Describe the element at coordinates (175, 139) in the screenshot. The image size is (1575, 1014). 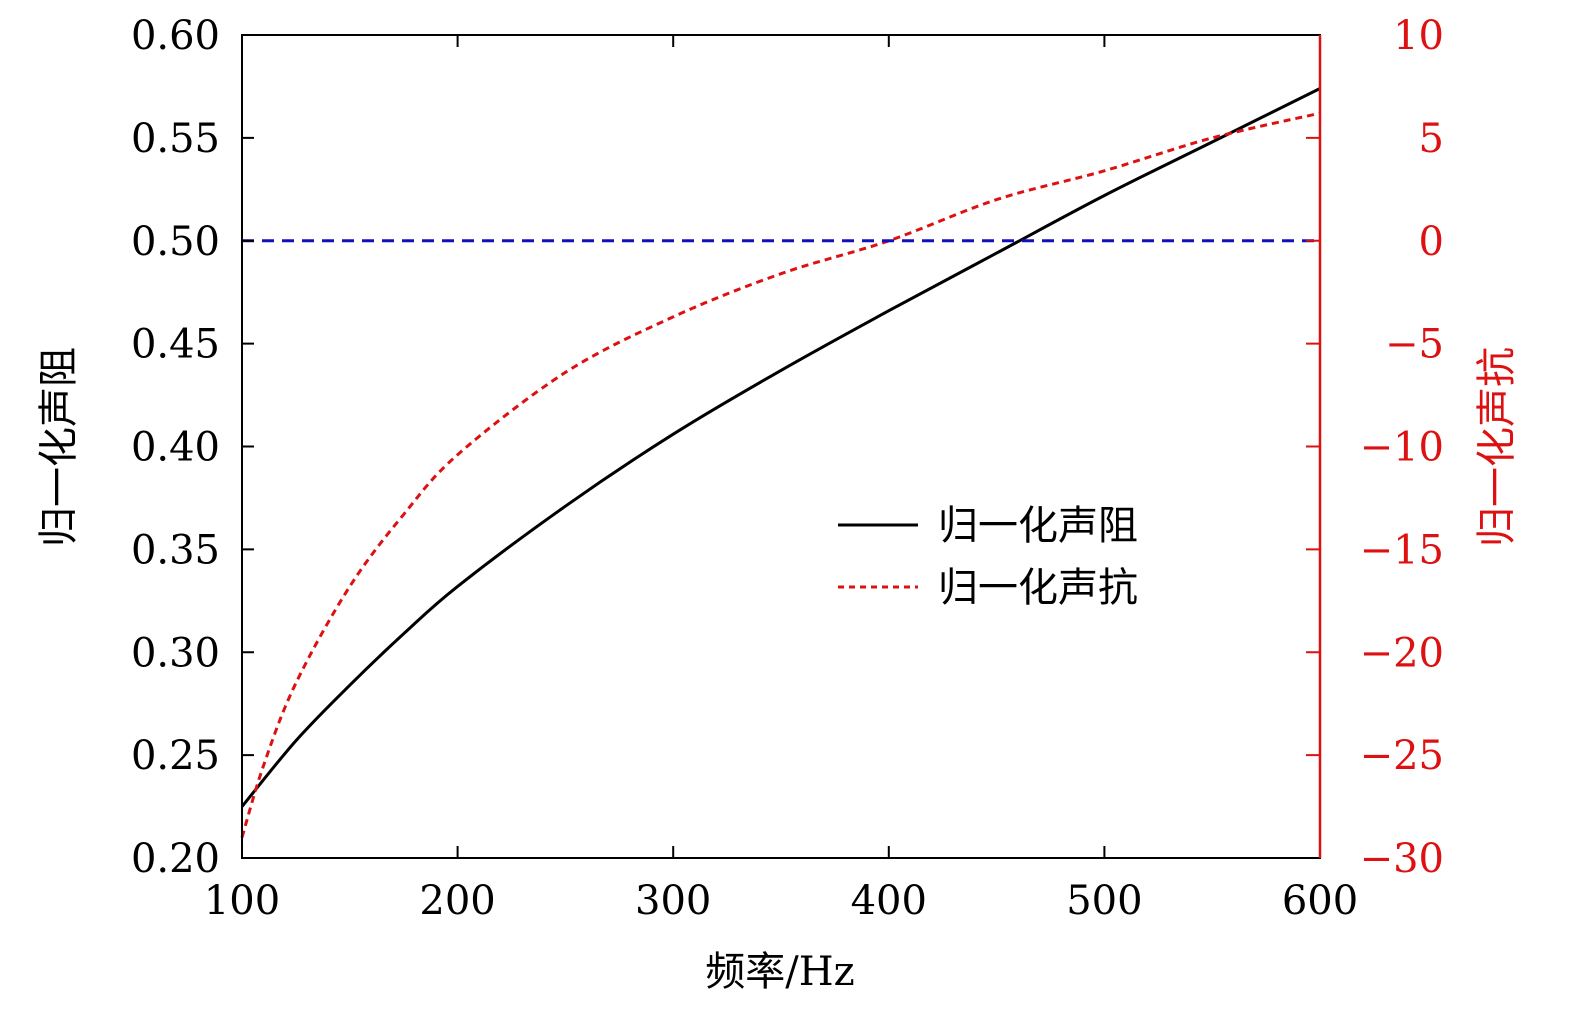
I see `y-tick-label: 0.55` at that location.